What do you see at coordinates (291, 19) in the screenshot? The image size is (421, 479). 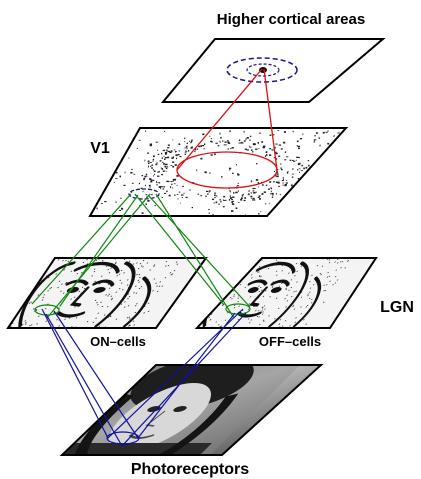 I see `higher-cortical-label: Higher cortical areas` at bounding box center [291, 19].